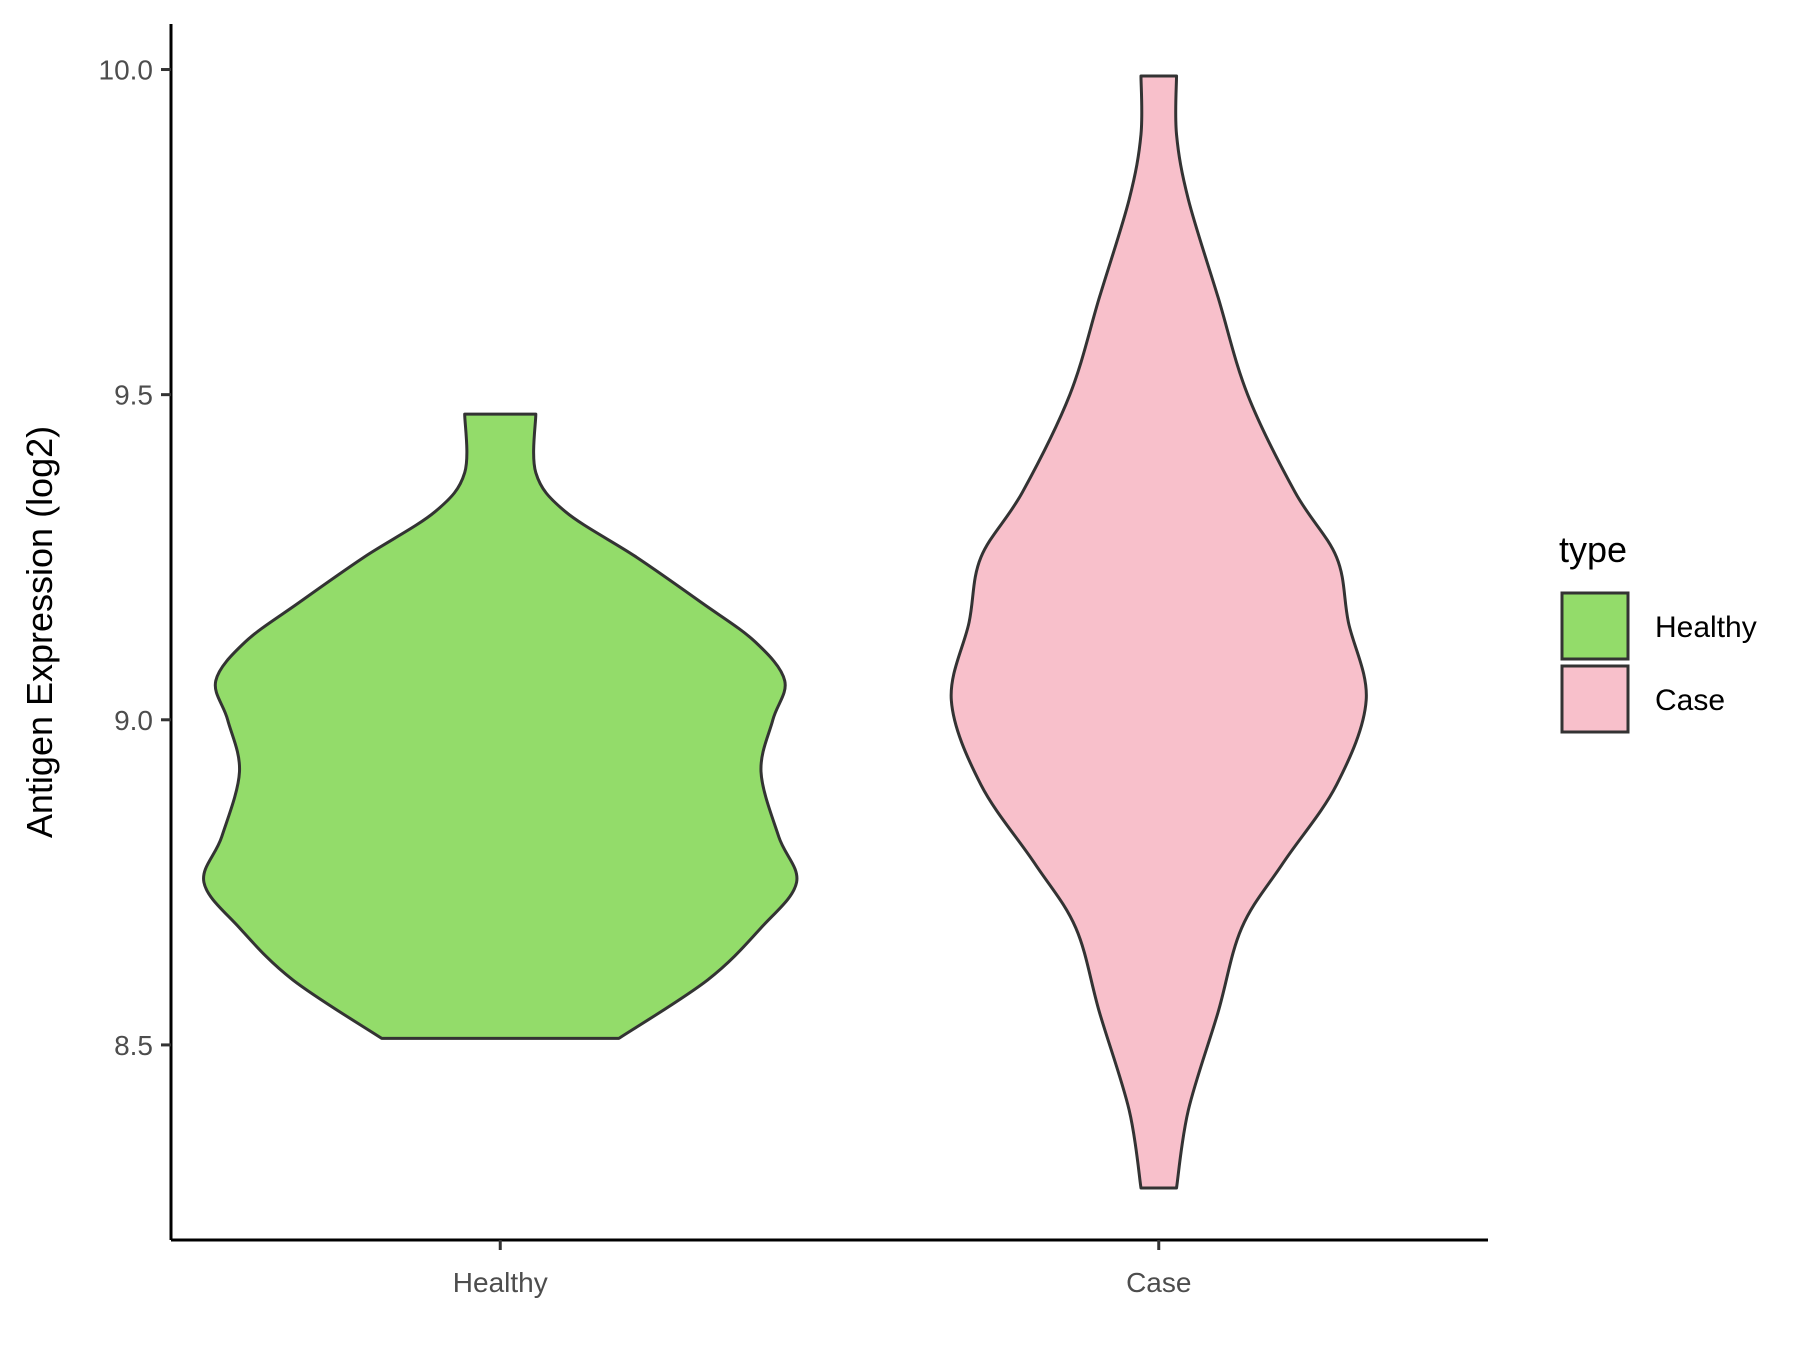  I want to click on y-axis-ticks: 8.5 9.0 9.5 10.0, so click(135, 558).